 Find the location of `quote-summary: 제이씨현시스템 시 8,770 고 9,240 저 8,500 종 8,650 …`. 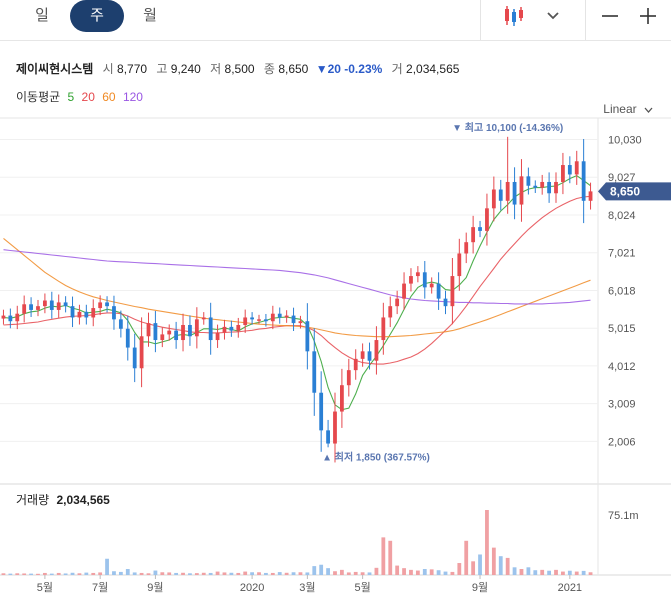

quote-summary: 제이씨현시스템 시 8,770 고 9,240 저 8,500 종 8,650 … is located at coordinates (237, 68).